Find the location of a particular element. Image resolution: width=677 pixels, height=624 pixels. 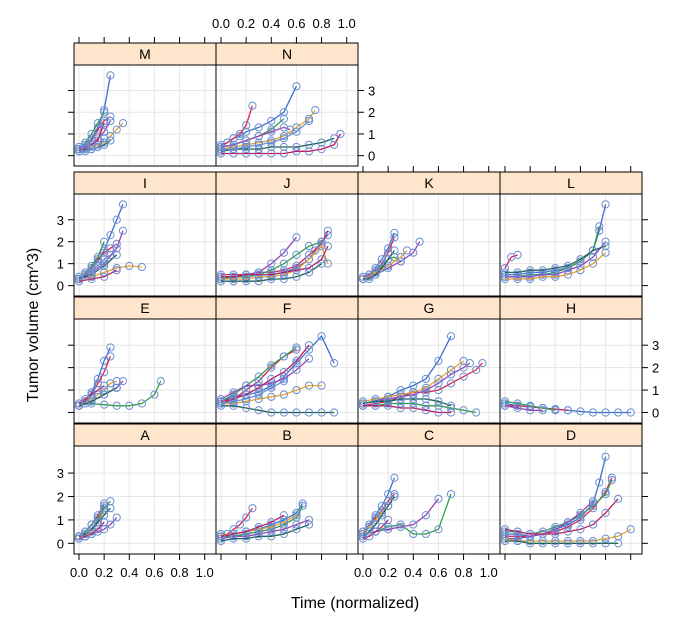

panel-strip-label: L is located at coordinates (571, 183).